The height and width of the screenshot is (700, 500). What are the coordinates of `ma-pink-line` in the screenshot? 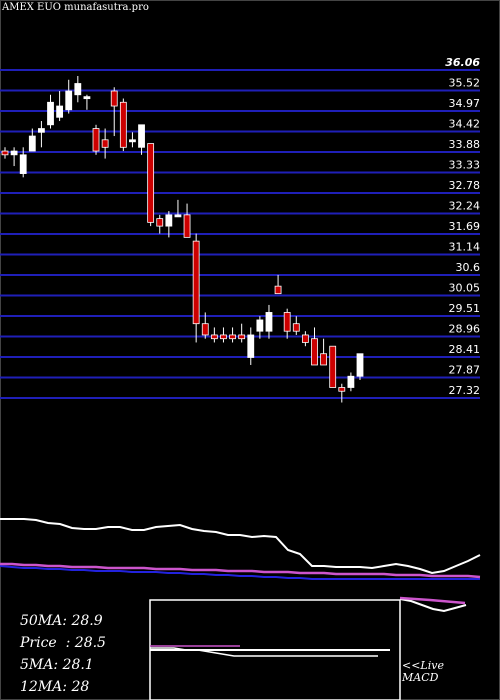 It's located at (240, 570).